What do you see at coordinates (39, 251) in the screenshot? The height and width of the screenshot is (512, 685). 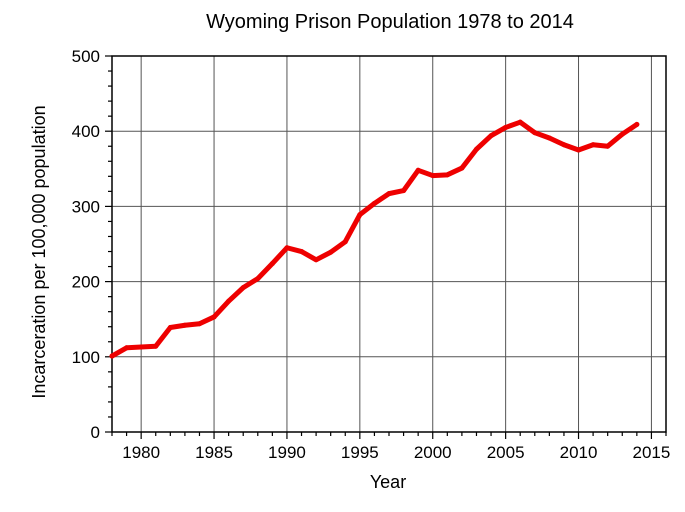 I see `y-axis-label: Incarceration per 100,000 population` at bounding box center [39, 251].